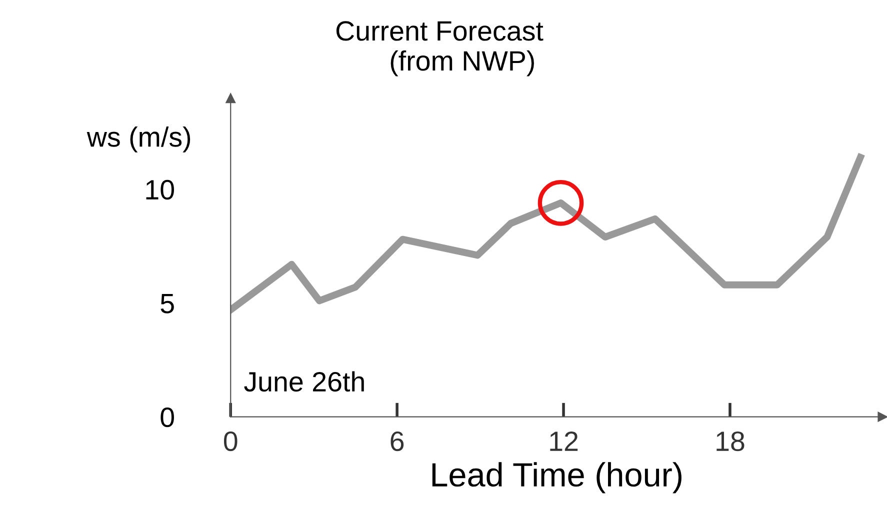  What do you see at coordinates (167, 304) in the screenshot?
I see `y-tick-label: 5` at bounding box center [167, 304].